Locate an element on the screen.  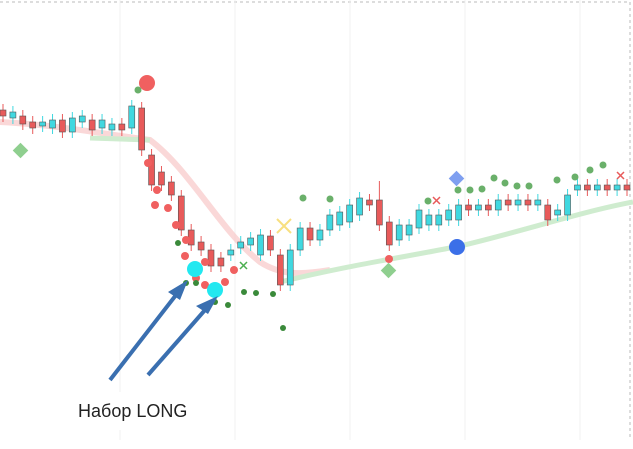
annotation-box is located at coordinates (143, 411).